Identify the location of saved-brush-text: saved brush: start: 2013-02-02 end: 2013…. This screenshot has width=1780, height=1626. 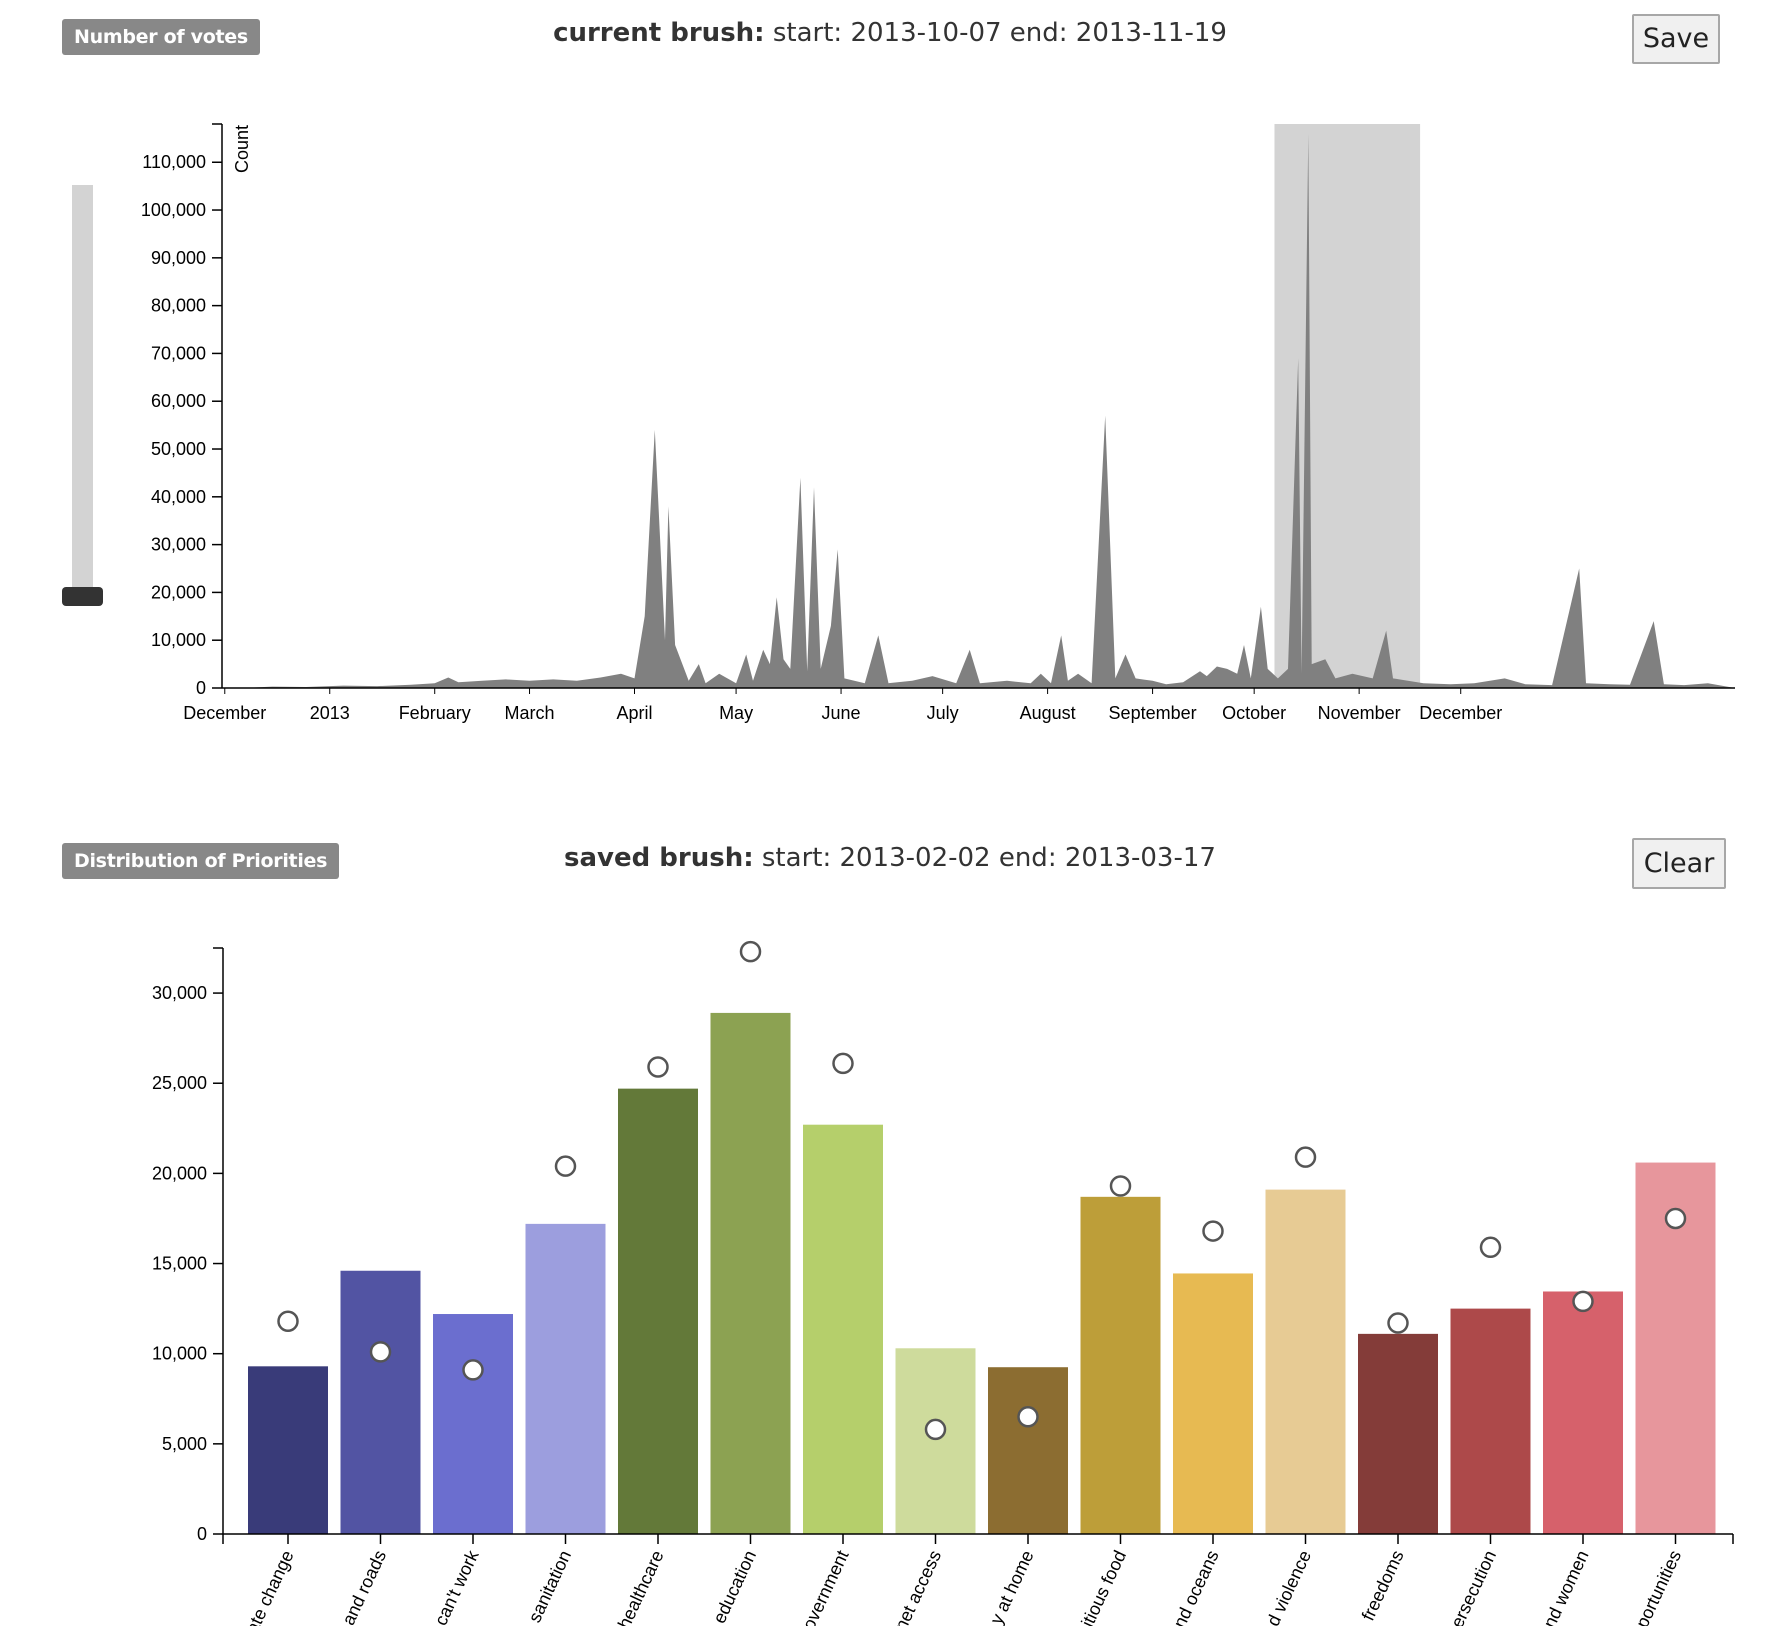
(890, 858).